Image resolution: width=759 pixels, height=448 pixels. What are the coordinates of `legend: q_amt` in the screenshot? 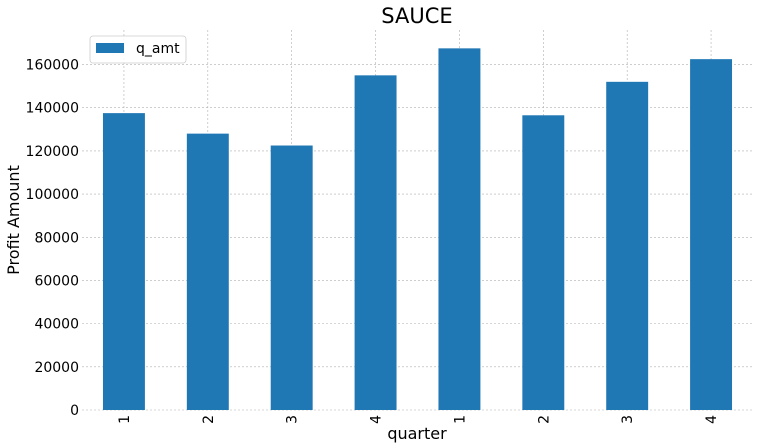 It's located at (138, 49).